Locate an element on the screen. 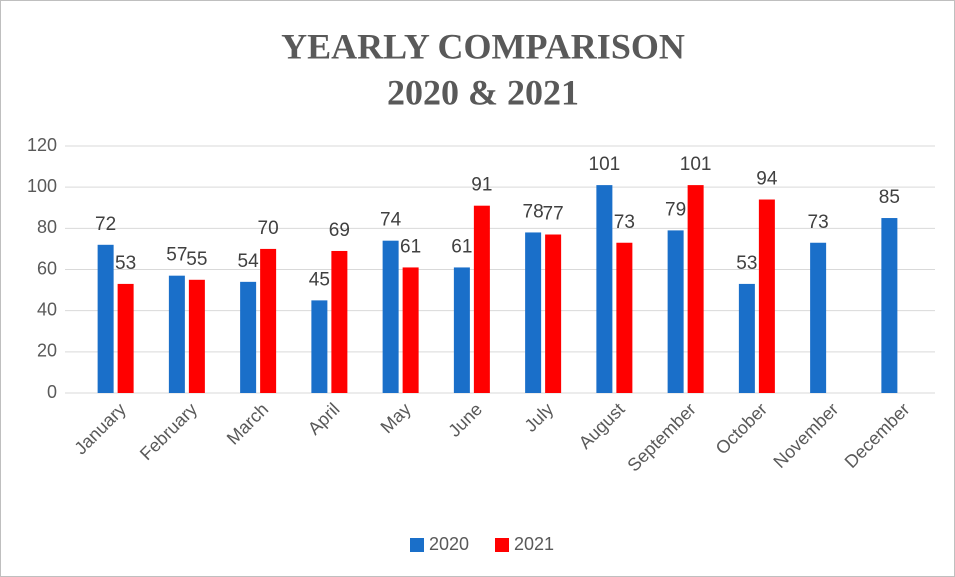 This screenshot has width=955, height=577. data-label: 70 is located at coordinates (268, 228).